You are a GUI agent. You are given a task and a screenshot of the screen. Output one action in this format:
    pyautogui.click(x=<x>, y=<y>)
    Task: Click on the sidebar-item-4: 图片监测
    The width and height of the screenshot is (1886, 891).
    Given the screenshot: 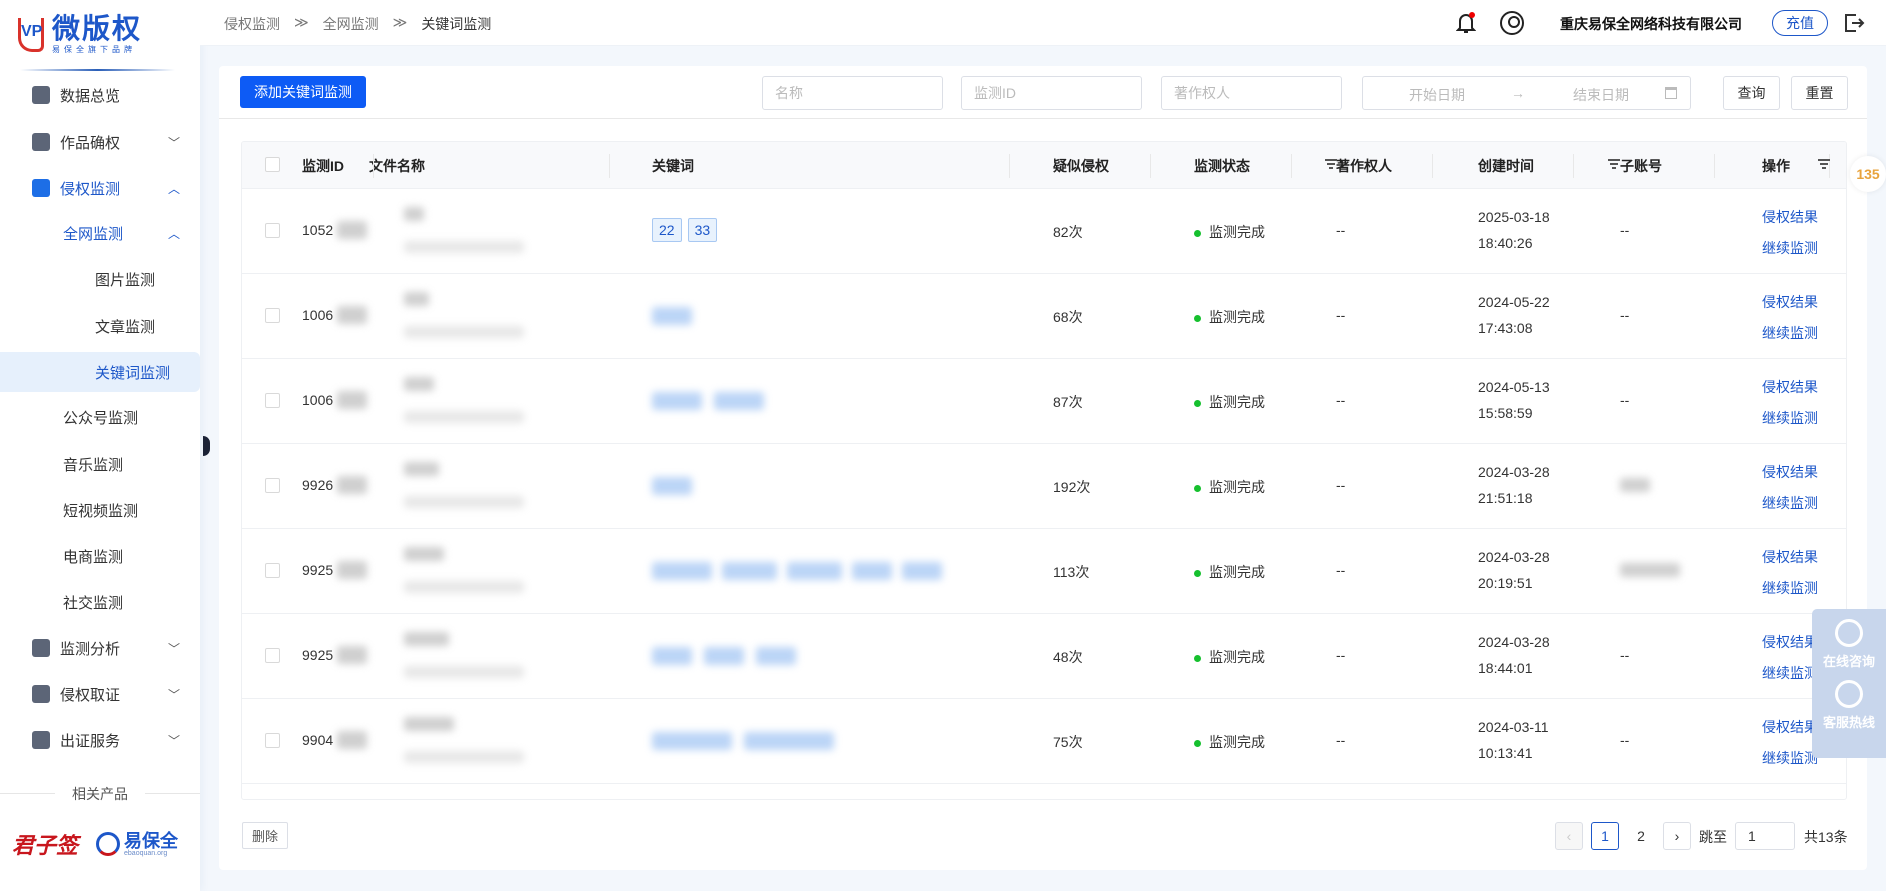 What is the action you would take?
    pyautogui.click(x=100, y=279)
    